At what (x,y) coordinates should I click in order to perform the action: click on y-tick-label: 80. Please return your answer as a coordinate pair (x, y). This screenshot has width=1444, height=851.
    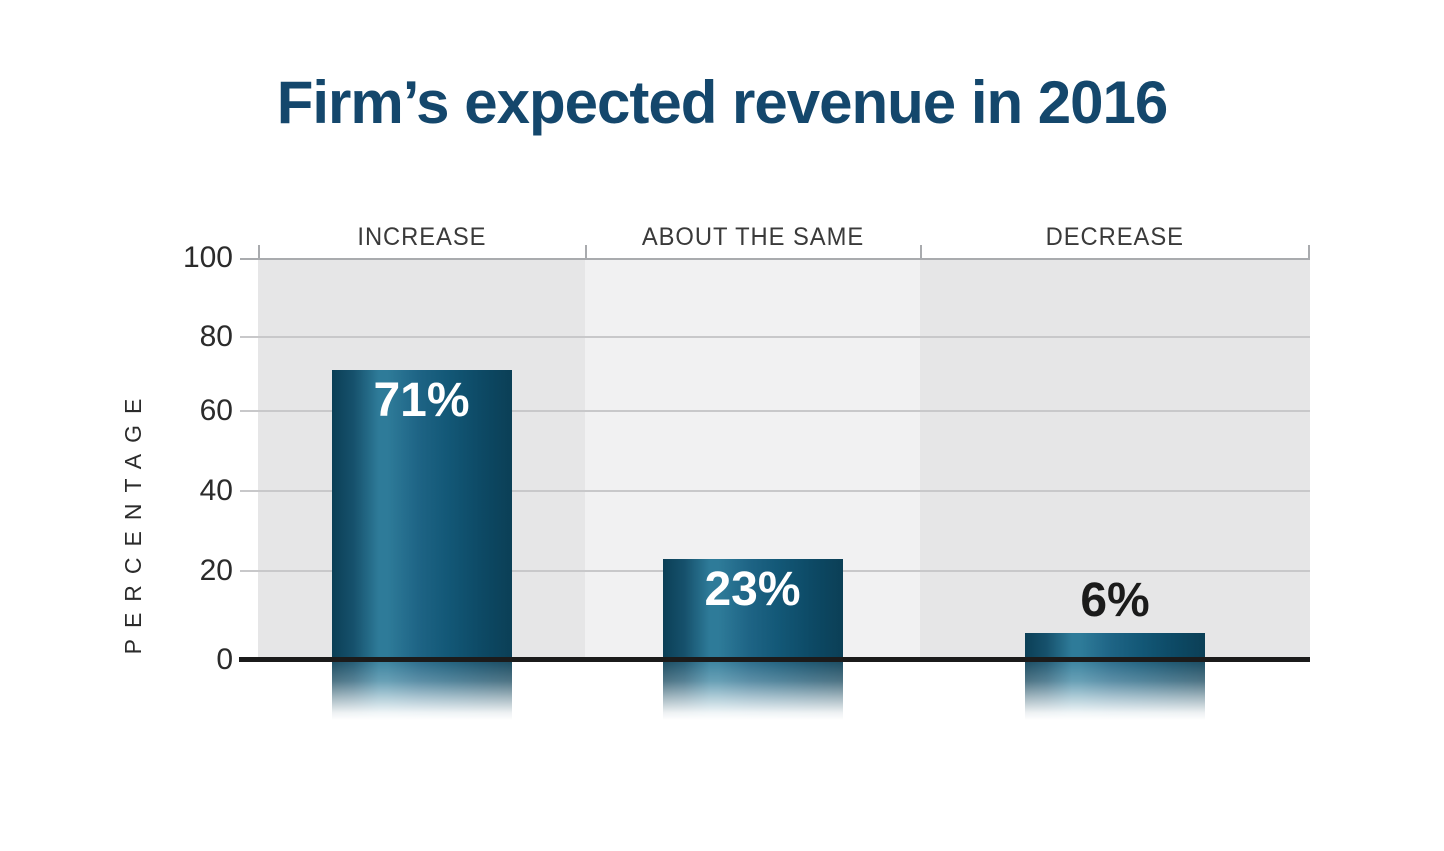
    Looking at the image, I should click on (216, 336).